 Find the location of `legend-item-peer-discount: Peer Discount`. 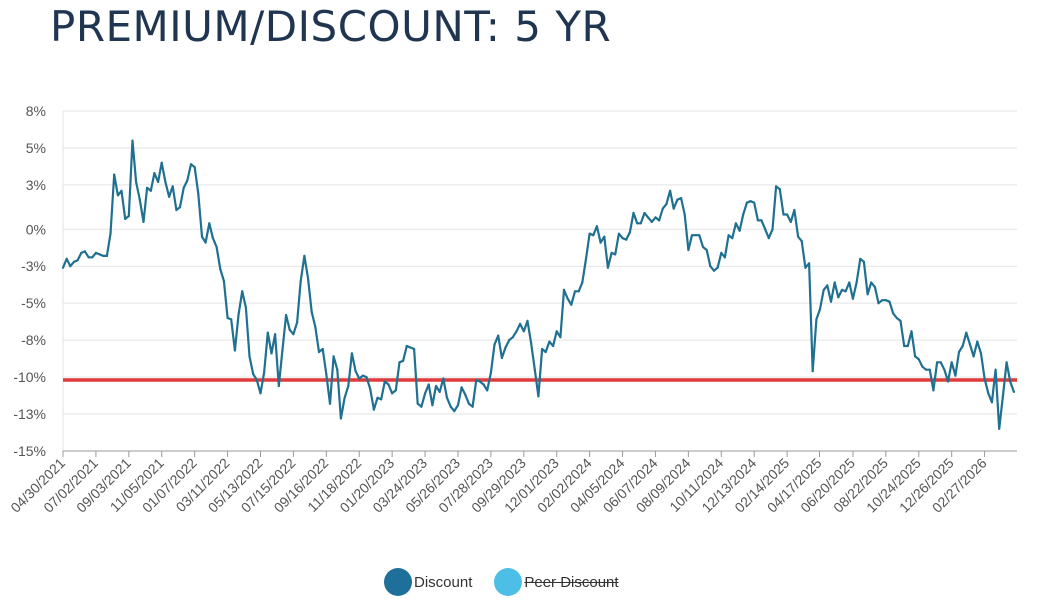

legend-item-peer-discount: Peer Discount is located at coordinates (556, 582).